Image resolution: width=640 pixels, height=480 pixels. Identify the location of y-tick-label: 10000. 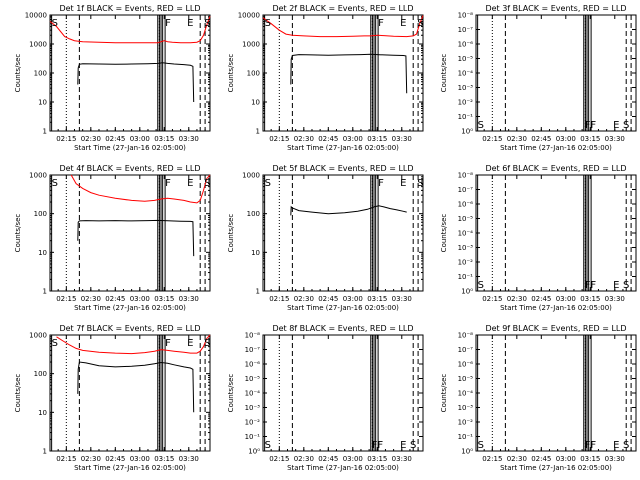
(36, 16).